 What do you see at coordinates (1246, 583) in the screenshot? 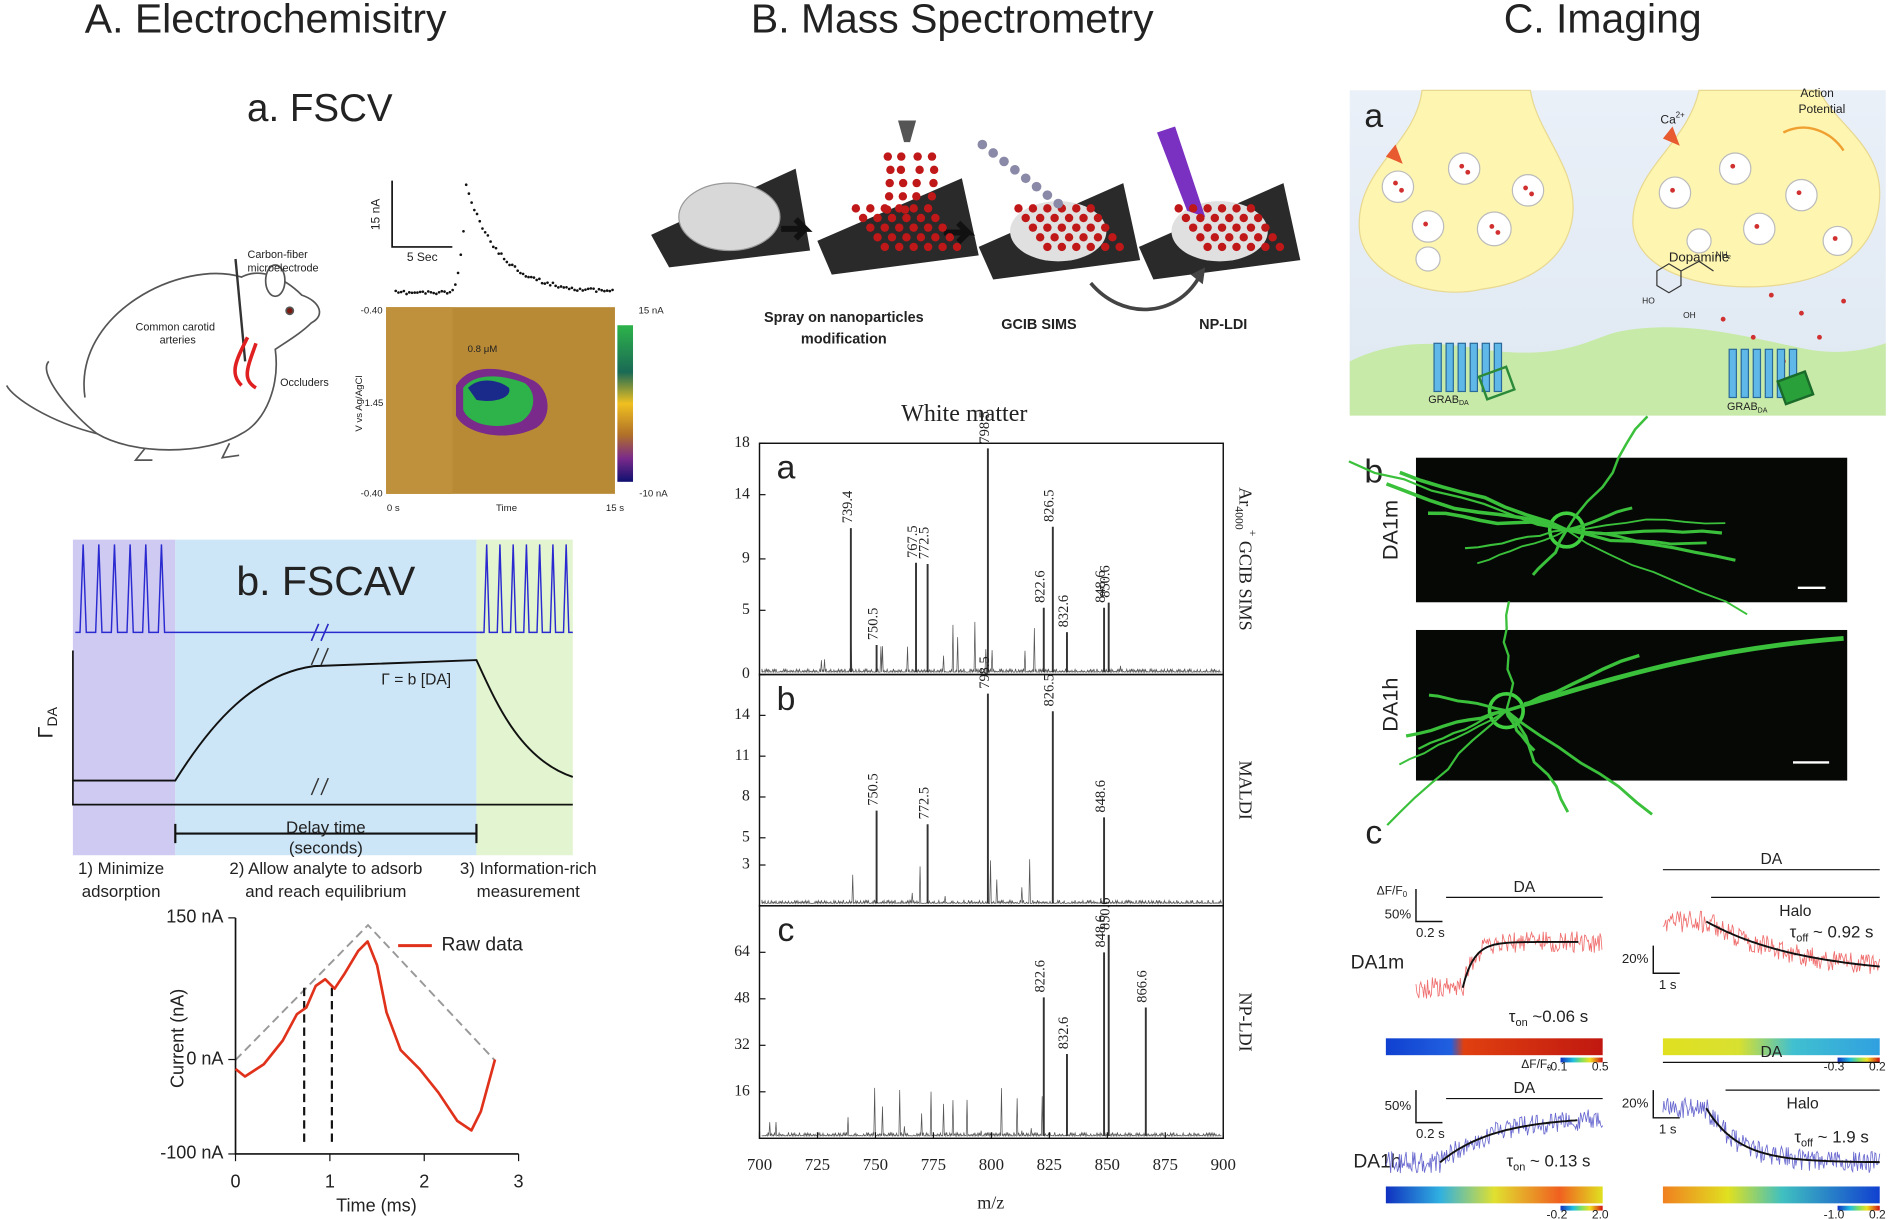
I see `text-rest: GCIB SIMS` at bounding box center [1246, 583].